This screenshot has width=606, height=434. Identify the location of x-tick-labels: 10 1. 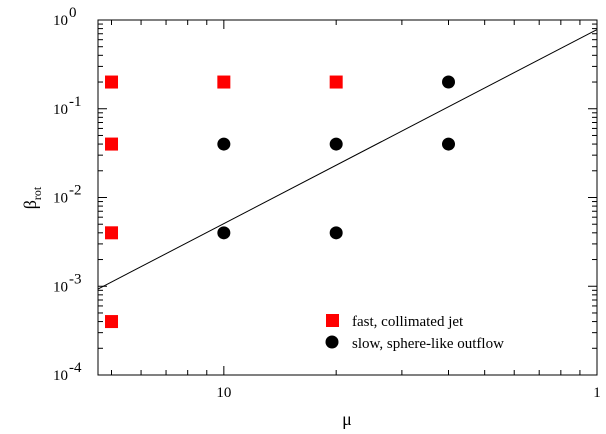
(408, 393).